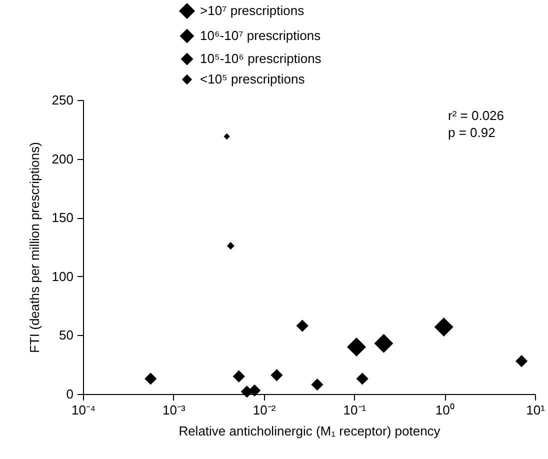 This screenshot has height=459, width=548. I want to click on x-tick-label: 10⁻², so click(264, 410).